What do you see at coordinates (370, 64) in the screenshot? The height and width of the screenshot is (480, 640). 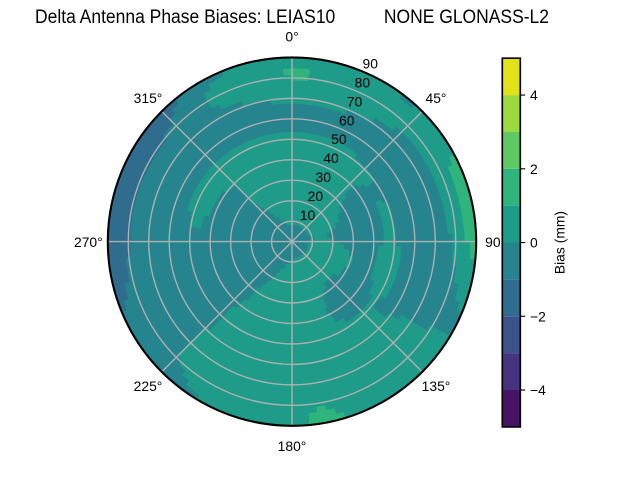 I see `svg-text: 90` at bounding box center [370, 64].